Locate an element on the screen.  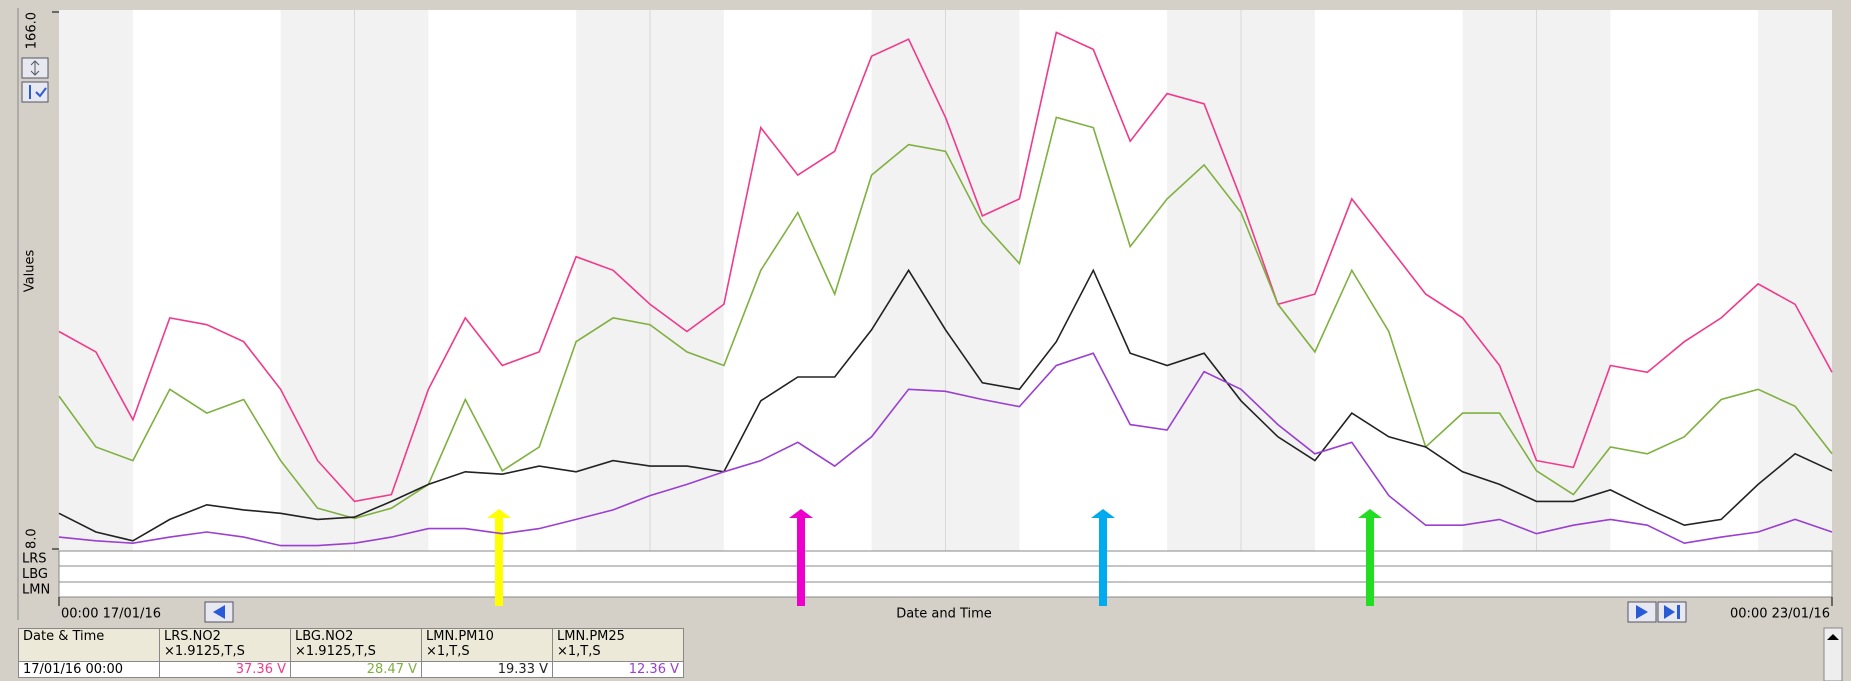
header-cell: LBG.NO2 ×1.9125,T,S is located at coordinates (356, 645).